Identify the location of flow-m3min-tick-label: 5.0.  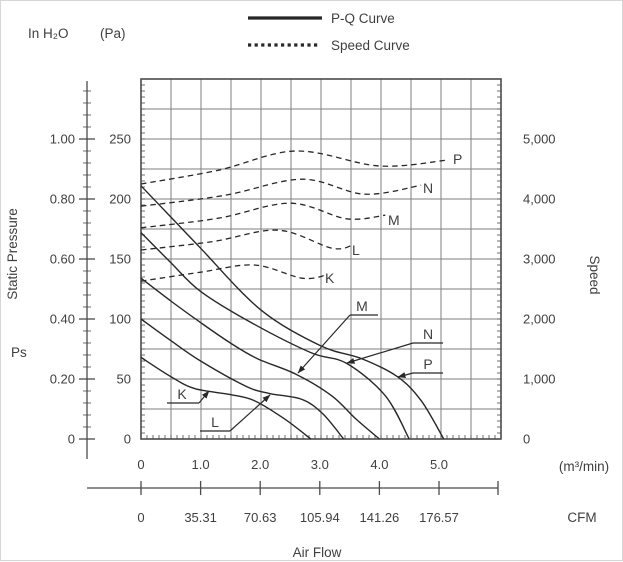
(439, 464).